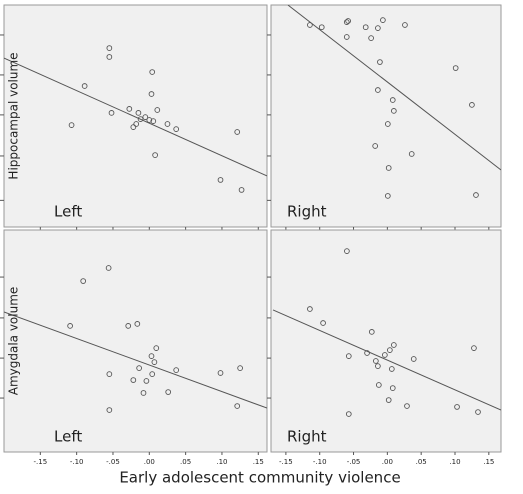 The image size is (523, 494). Describe the element at coordinates (354, 462) in the screenshot. I see `x-tick-label: -.05` at that location.